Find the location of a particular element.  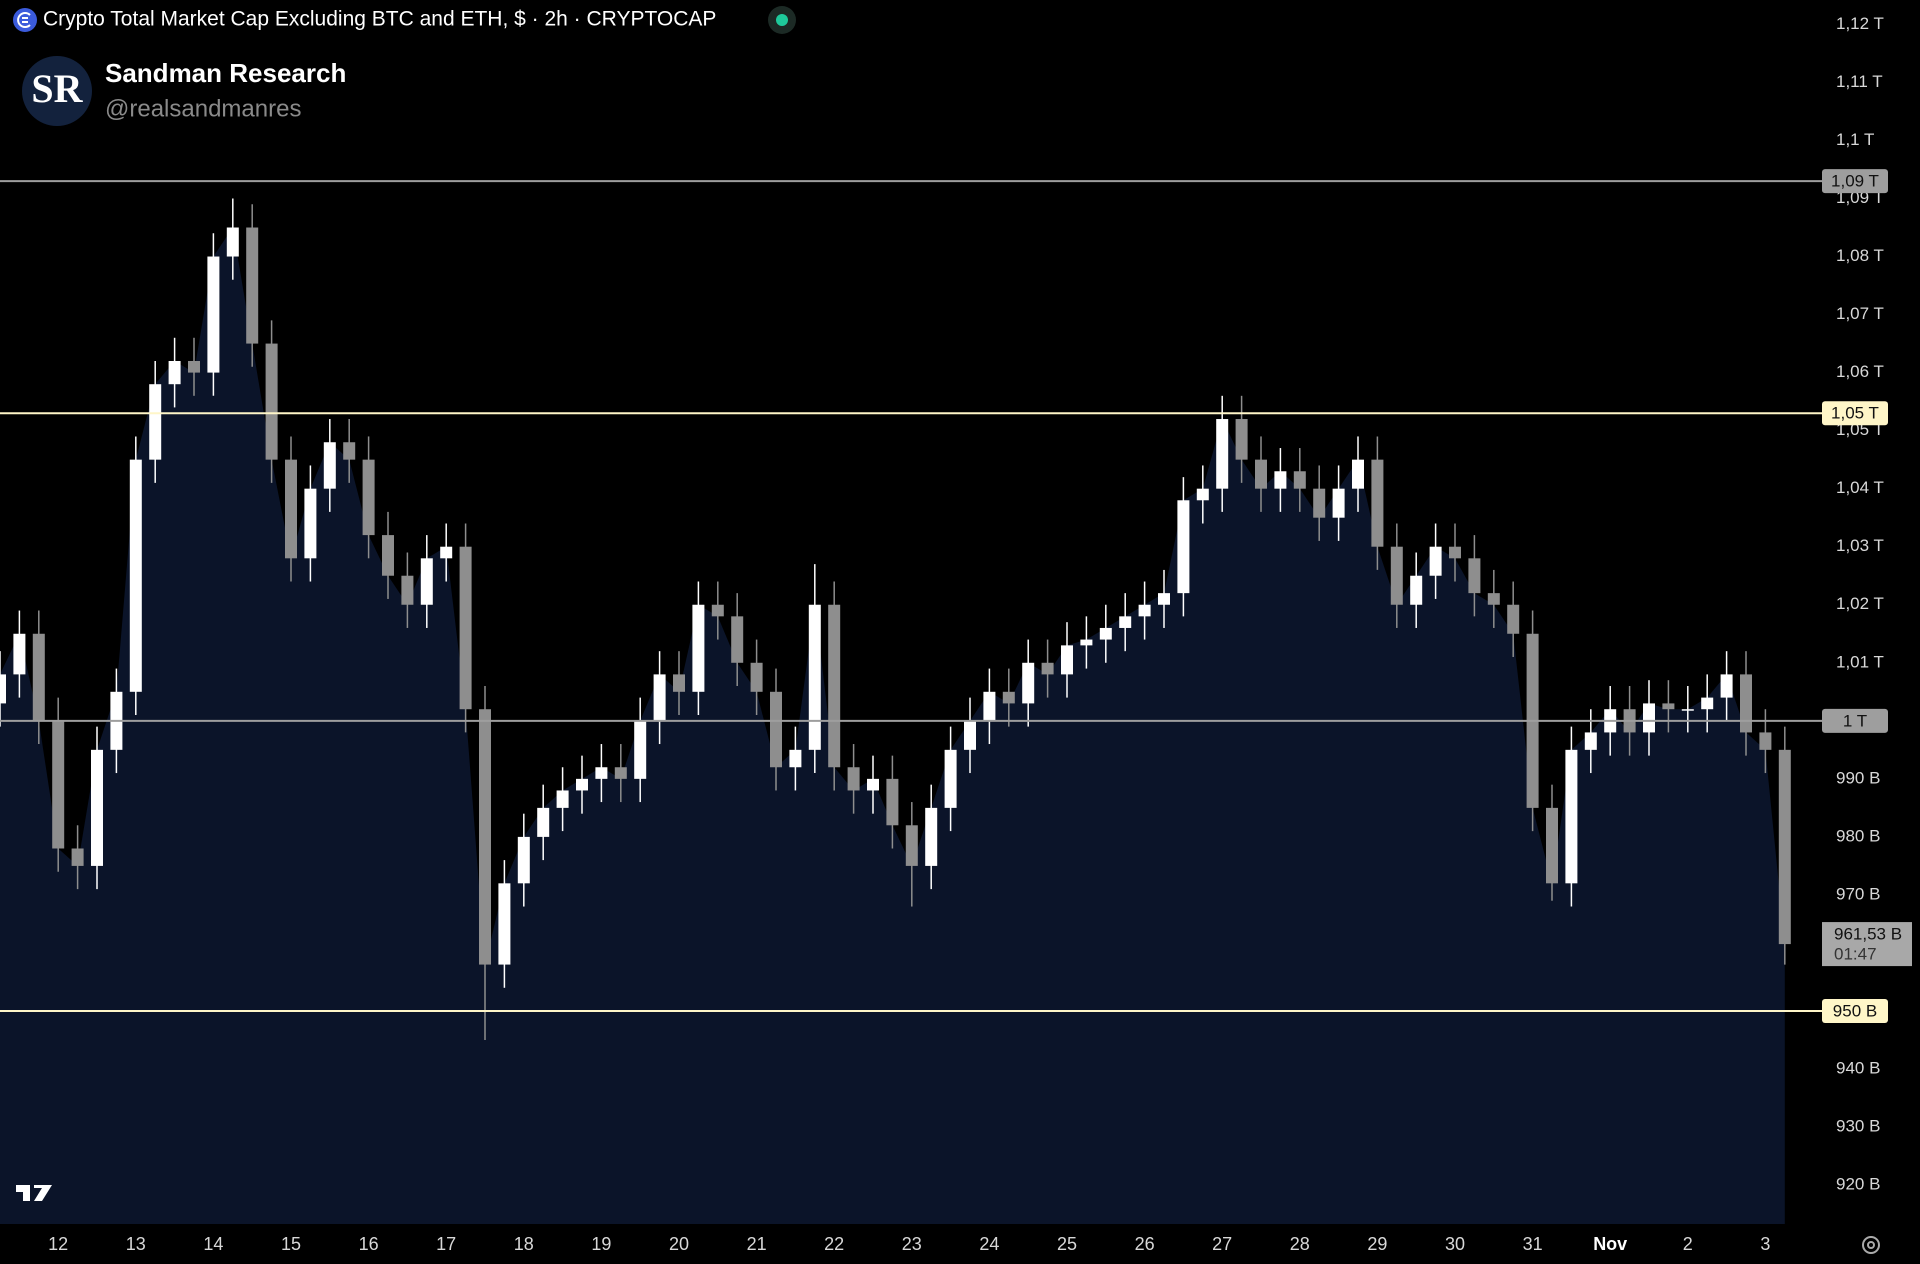

x-tick-label: 21 is located at coordinates (757, 1244).